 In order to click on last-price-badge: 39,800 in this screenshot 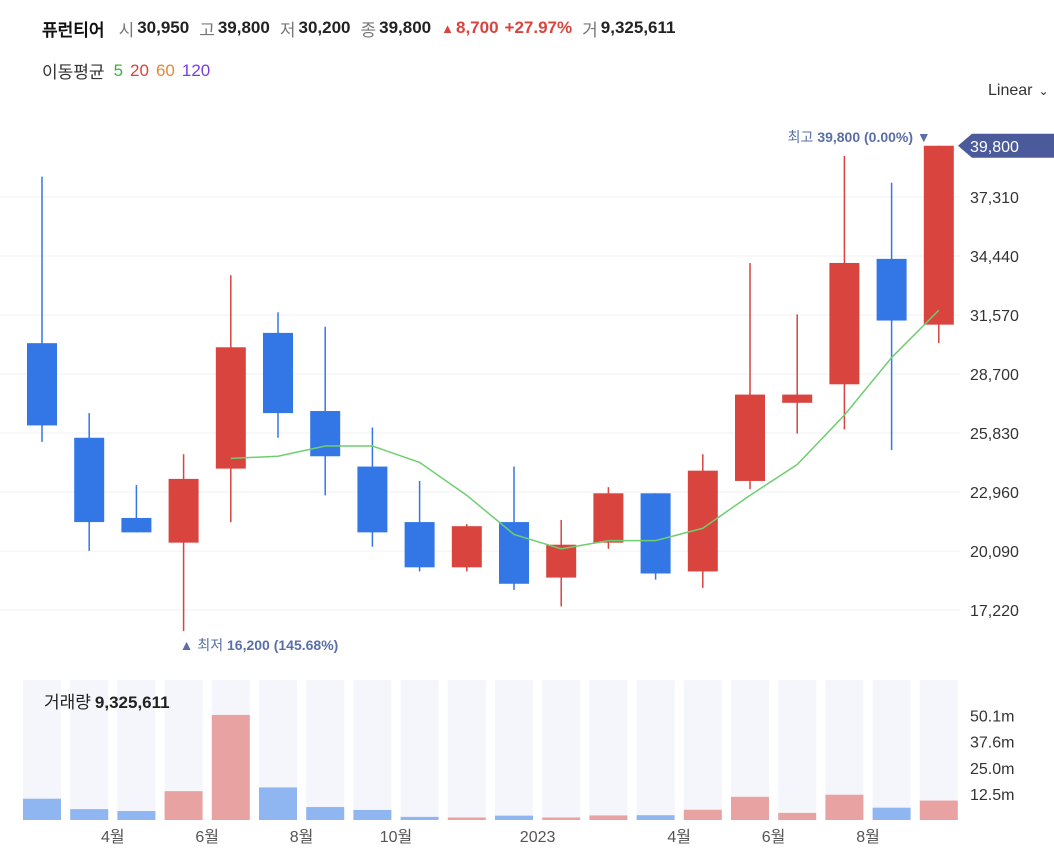, I will do `click(1006, 145)`.